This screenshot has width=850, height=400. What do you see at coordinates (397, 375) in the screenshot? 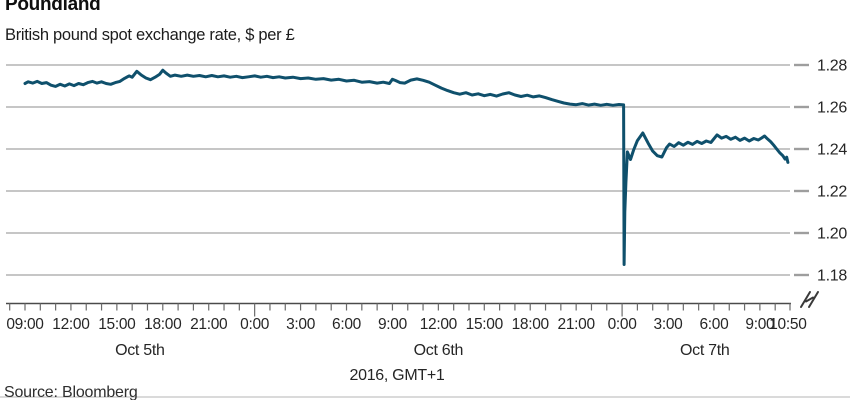
I see `x-axis-title: 2016, GMT+1` at bounding box center [397, 375].